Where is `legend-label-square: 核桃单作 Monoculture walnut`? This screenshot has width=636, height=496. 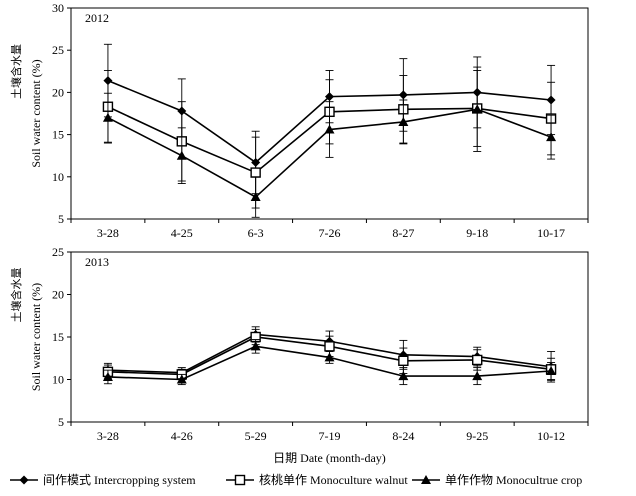 legend-label-square: 核桃单作 Monoculture walnut is located at coordinates (333, 479).